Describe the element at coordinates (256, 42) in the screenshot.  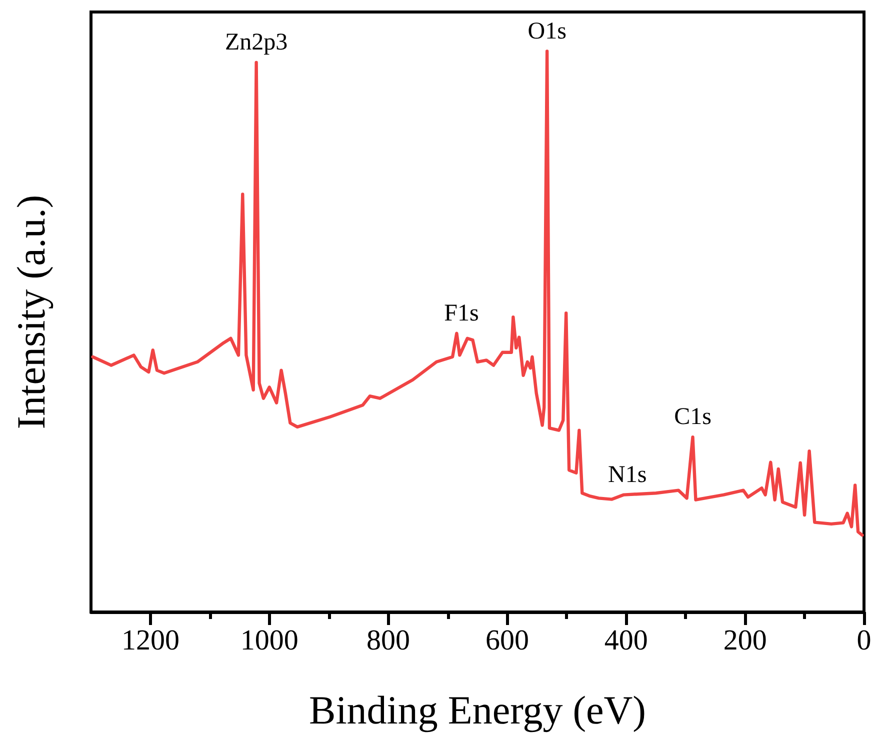
I see `annotation: Zn2p3` at that location.